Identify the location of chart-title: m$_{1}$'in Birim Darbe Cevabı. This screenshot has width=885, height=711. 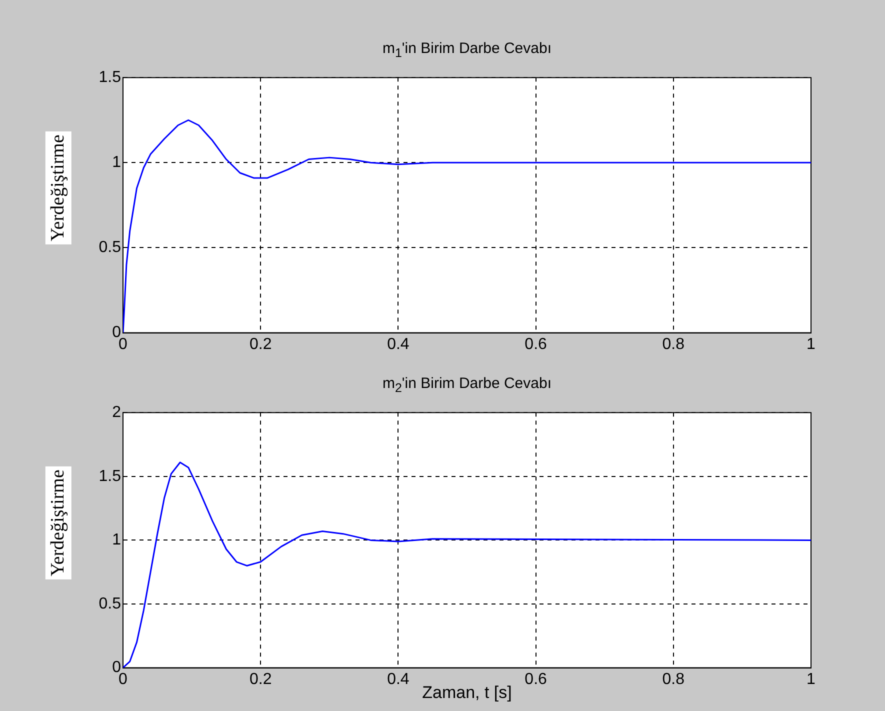
(467, 50).